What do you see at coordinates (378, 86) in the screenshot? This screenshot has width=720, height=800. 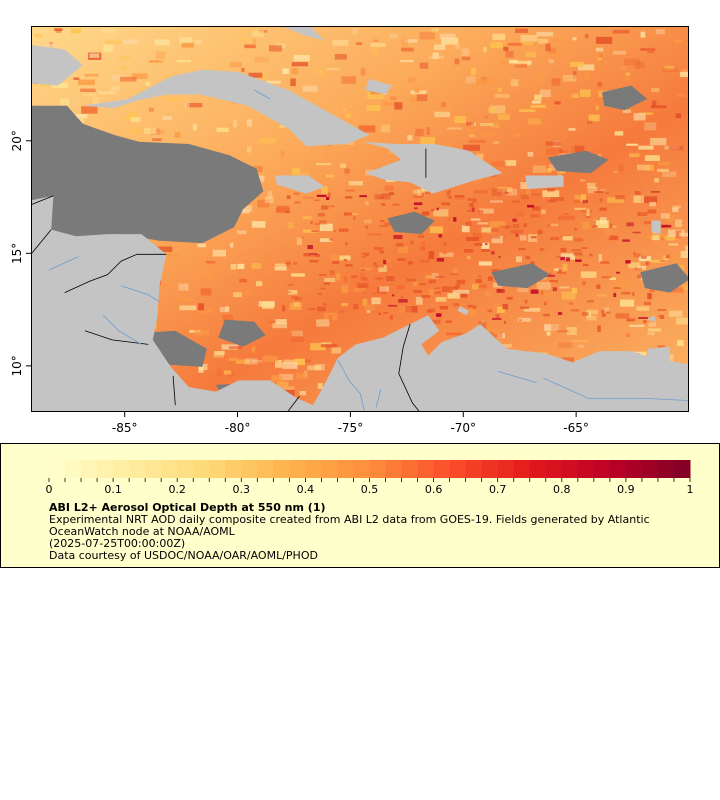 I see `land-bahamas-south` at bounding box center [378, 86].